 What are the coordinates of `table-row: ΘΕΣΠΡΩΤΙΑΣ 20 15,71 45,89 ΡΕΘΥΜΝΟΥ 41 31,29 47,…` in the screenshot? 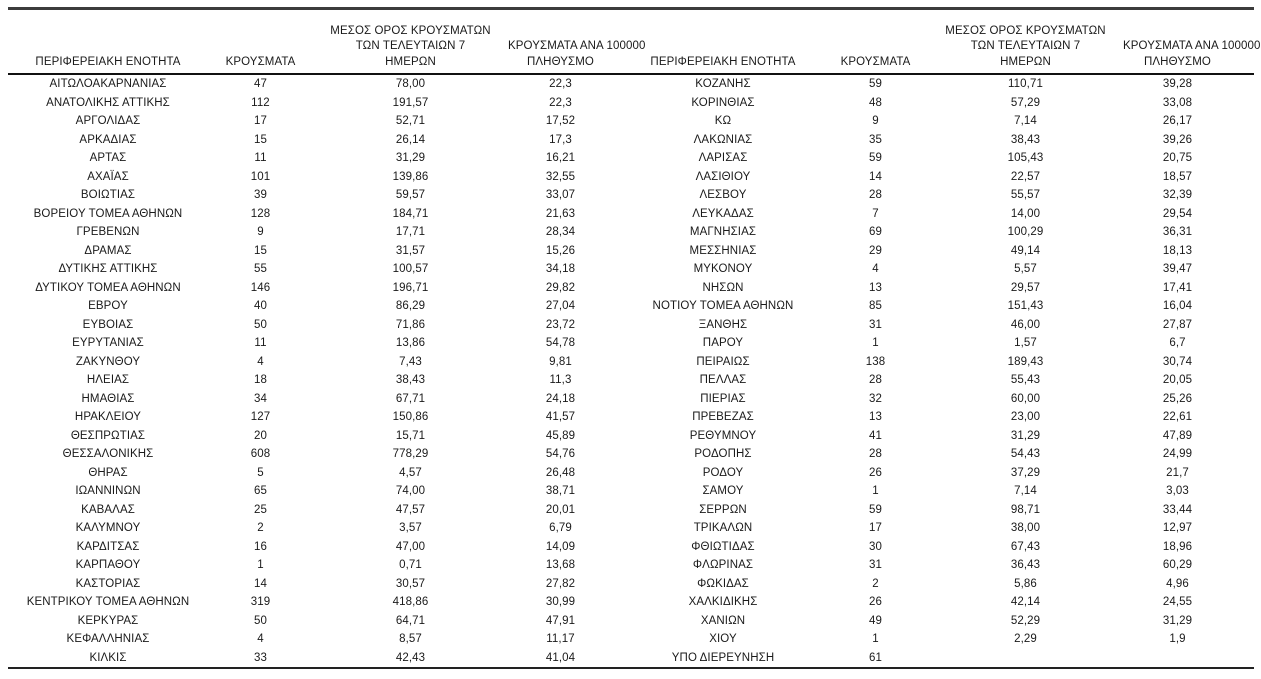 It's located at (631, 436).